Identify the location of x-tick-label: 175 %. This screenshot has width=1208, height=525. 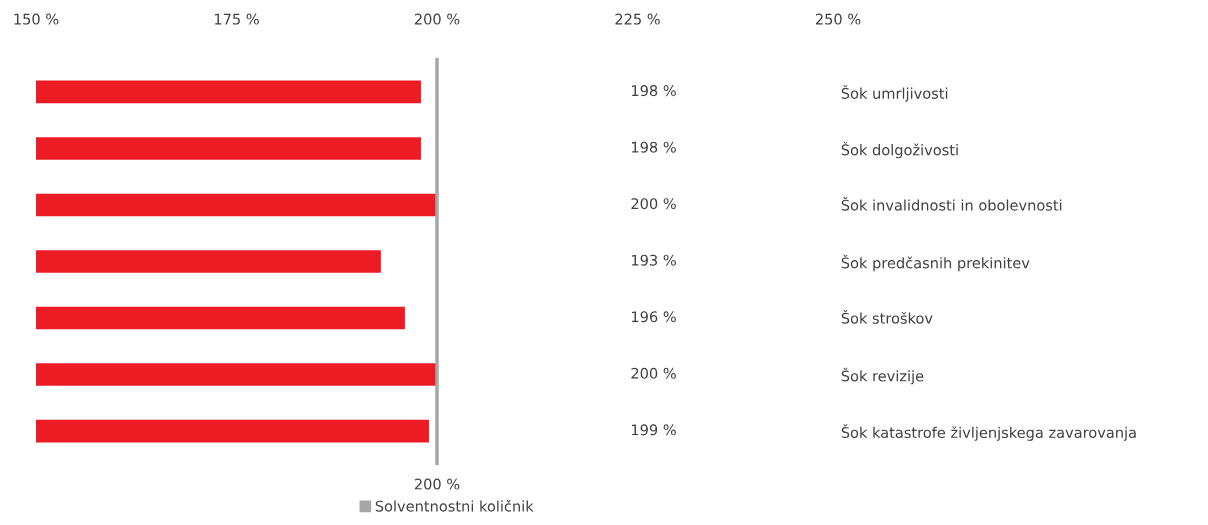
(236, 19).